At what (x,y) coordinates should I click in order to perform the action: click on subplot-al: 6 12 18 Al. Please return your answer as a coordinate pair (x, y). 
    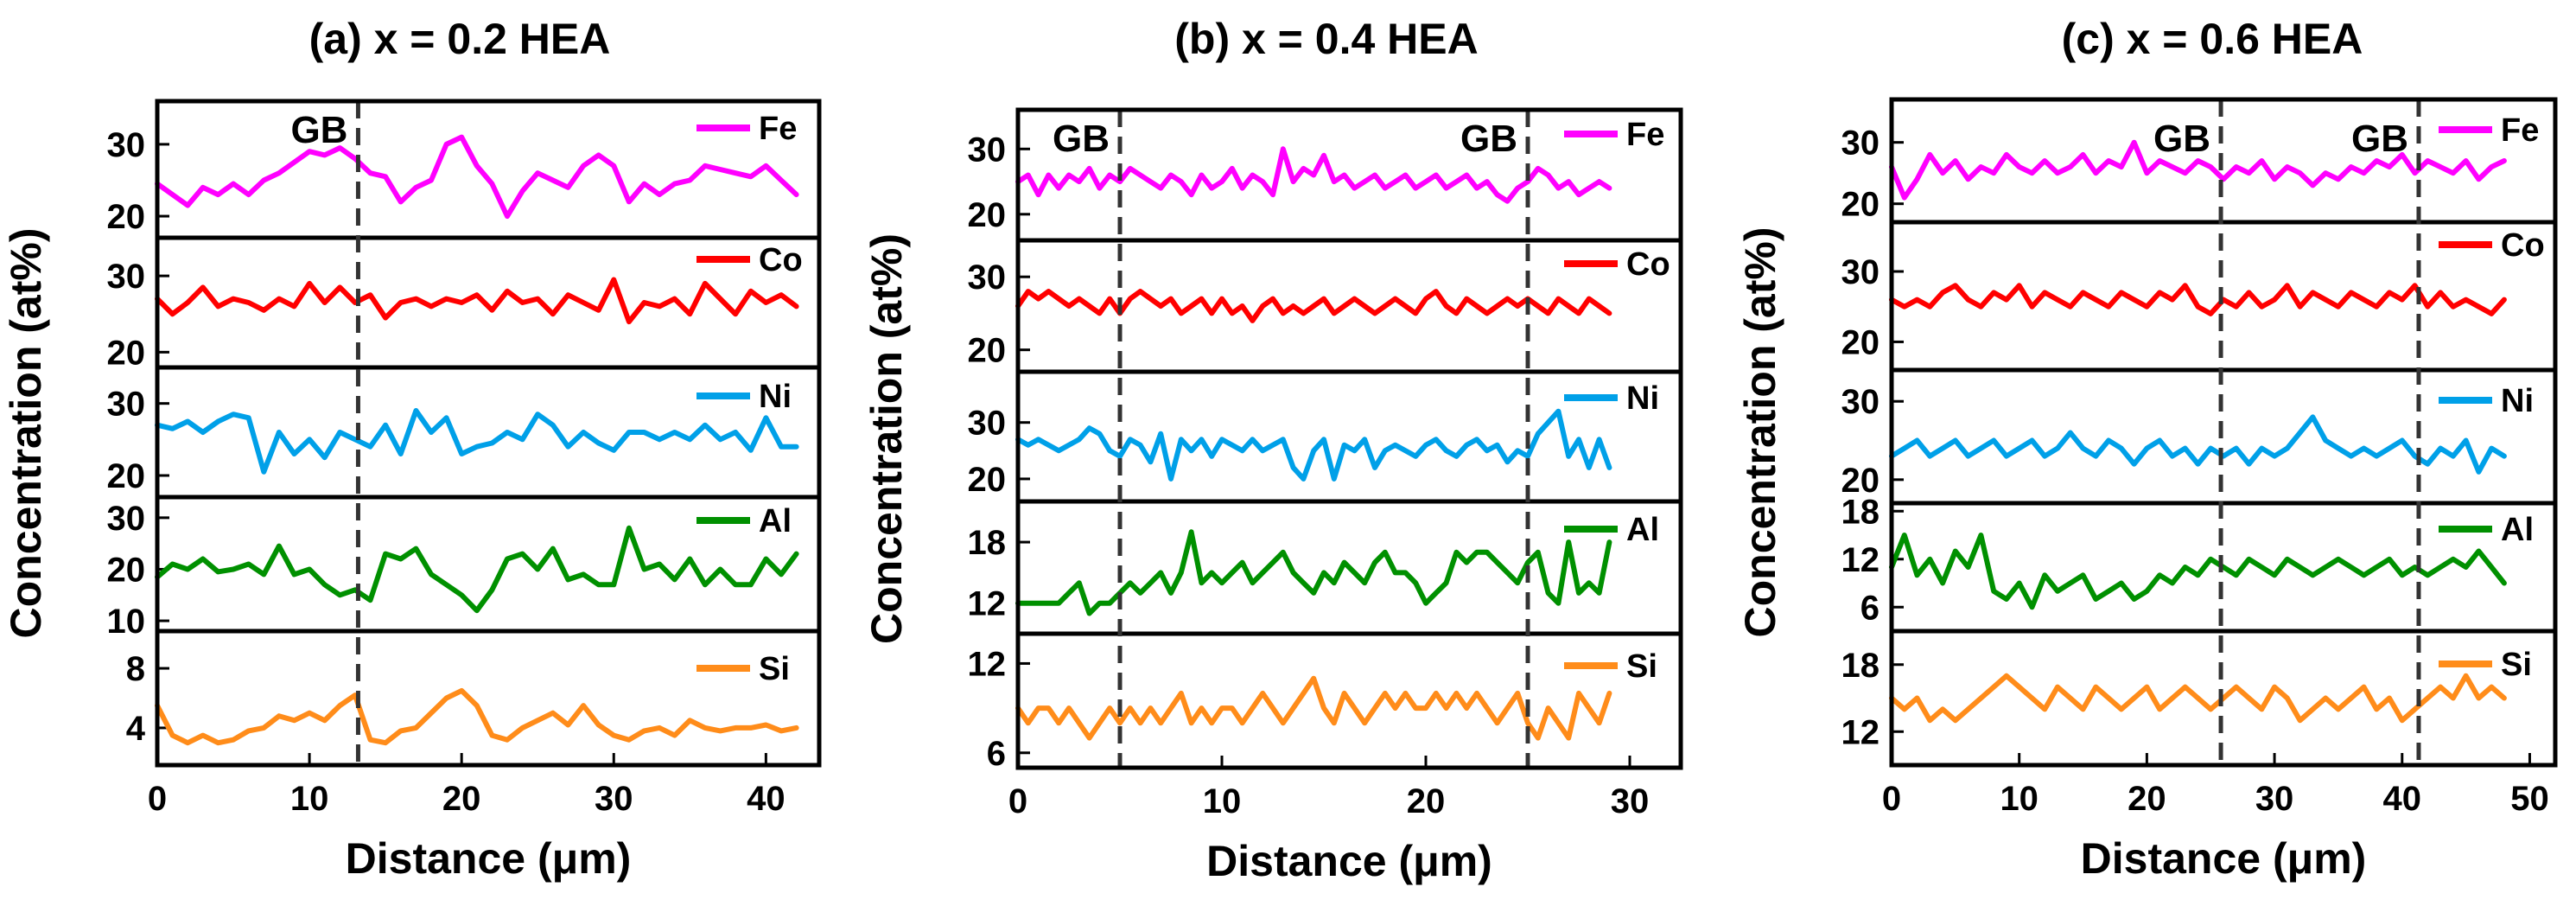
    Looking at the image, I should click on (2188, 560).